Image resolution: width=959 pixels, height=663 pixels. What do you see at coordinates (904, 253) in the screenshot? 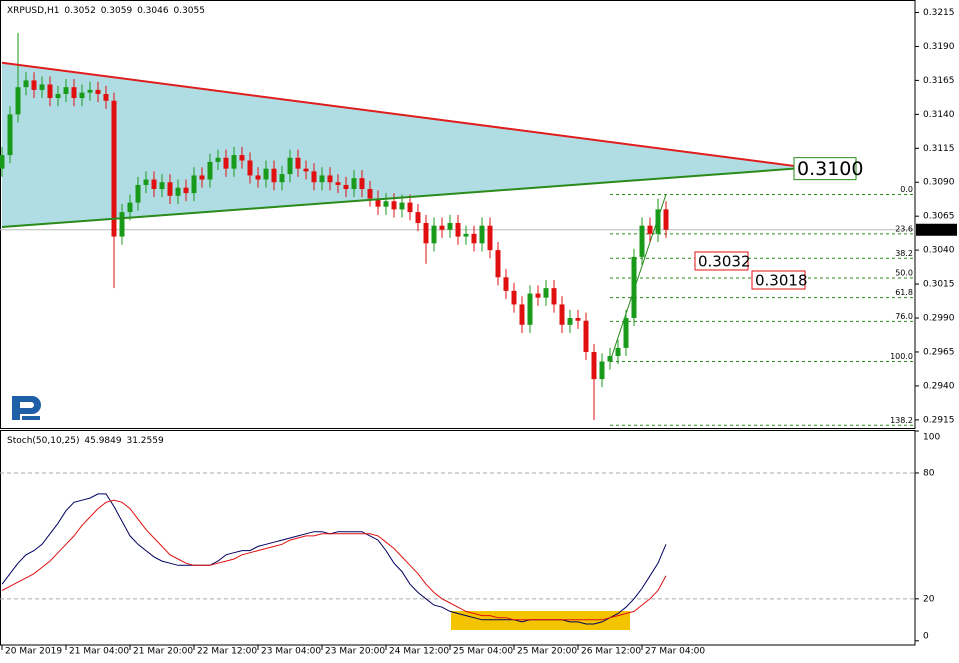
I see `fib-label: 38.2` at bounding box center [904, 253].